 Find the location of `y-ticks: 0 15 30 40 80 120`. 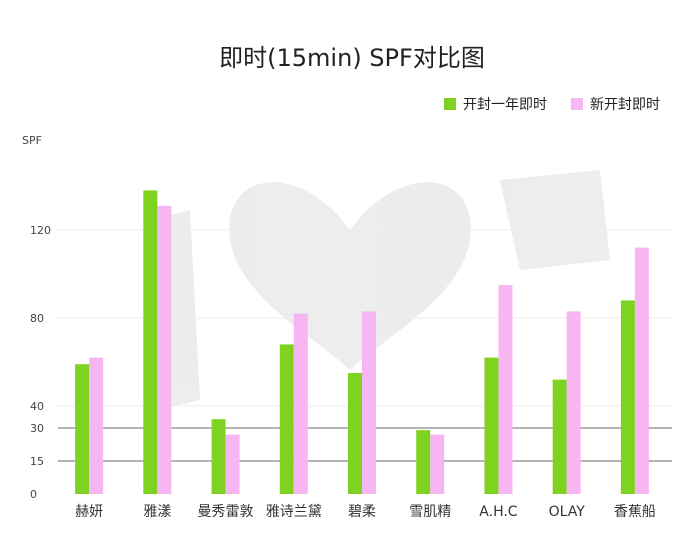

y-ticks: 0 15 30 40 80 120 is located at coordinates (40, 362).